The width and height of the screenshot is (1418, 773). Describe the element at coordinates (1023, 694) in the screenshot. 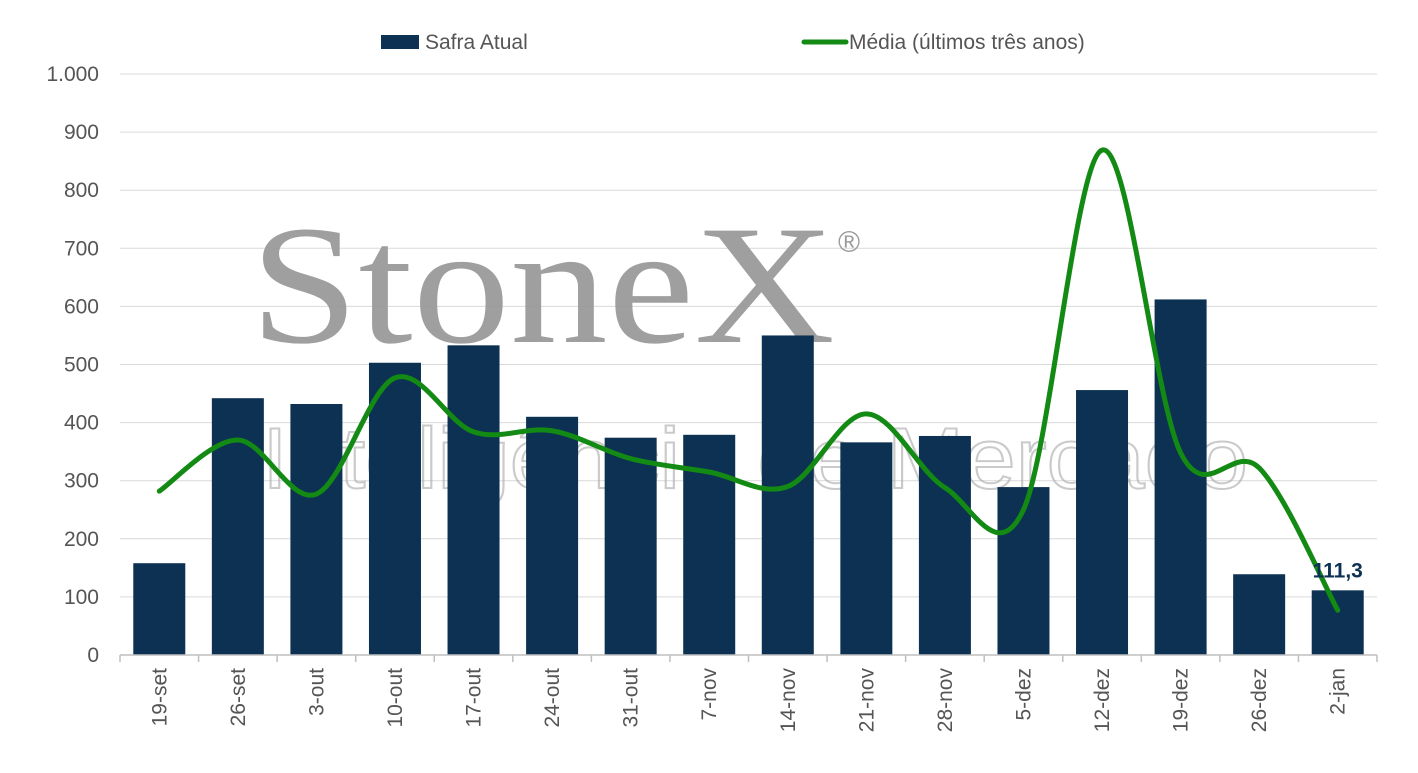

I see `x-tick-label: 5-dez` at that location.